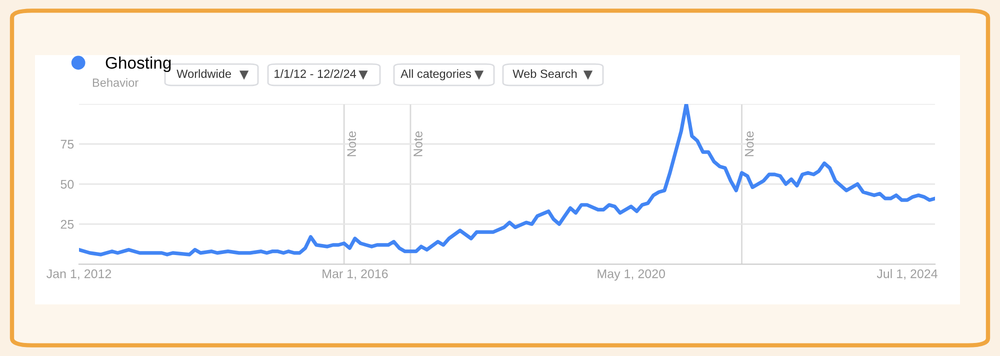 The height and width of the screenshot is (356, 1000). What do you see at coordinates (115, 82) in the screenshot?
I see `chart-subtitle: Behavior` at bounding box center [115, 82].